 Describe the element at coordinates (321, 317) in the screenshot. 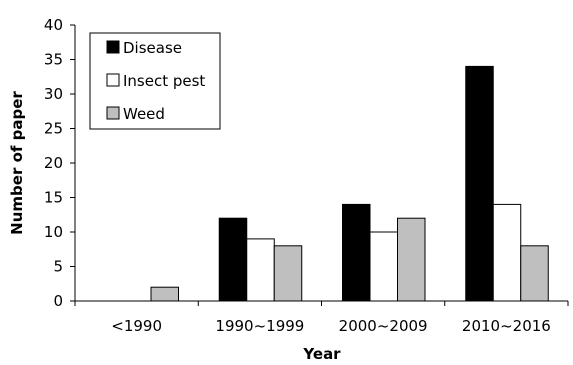

I see `x-axis: <1990 1990~1999 2000~2009 2010~2016` at that location.